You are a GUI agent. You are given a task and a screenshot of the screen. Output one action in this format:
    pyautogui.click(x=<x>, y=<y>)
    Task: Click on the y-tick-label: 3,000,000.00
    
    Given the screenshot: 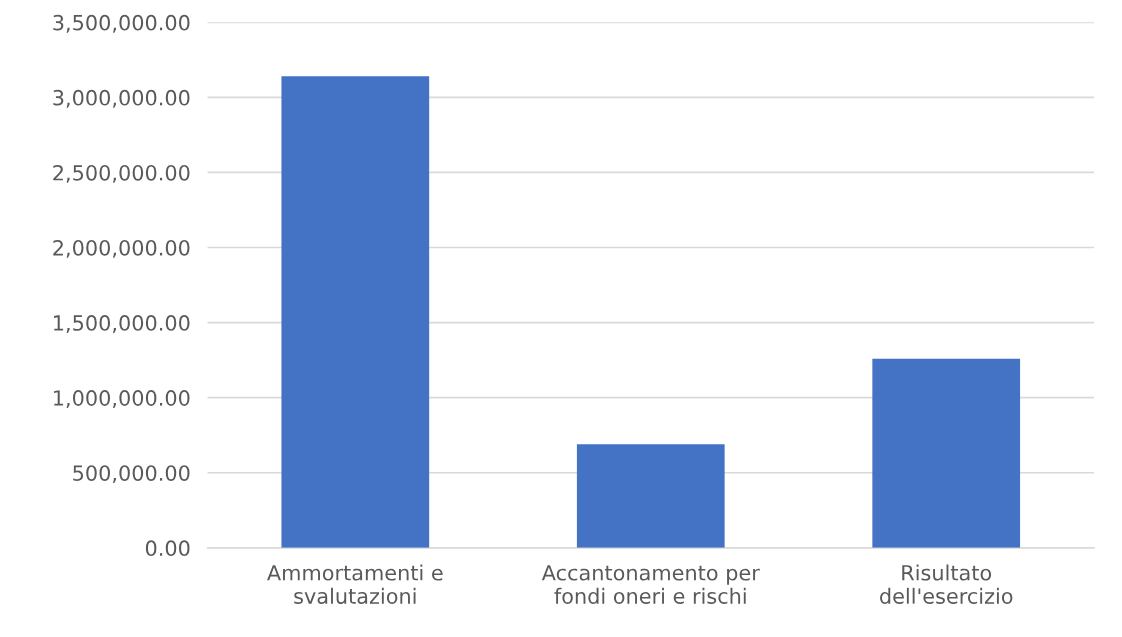 What is the action you would take?
    pyautogui.click(x=121, y=98)
    